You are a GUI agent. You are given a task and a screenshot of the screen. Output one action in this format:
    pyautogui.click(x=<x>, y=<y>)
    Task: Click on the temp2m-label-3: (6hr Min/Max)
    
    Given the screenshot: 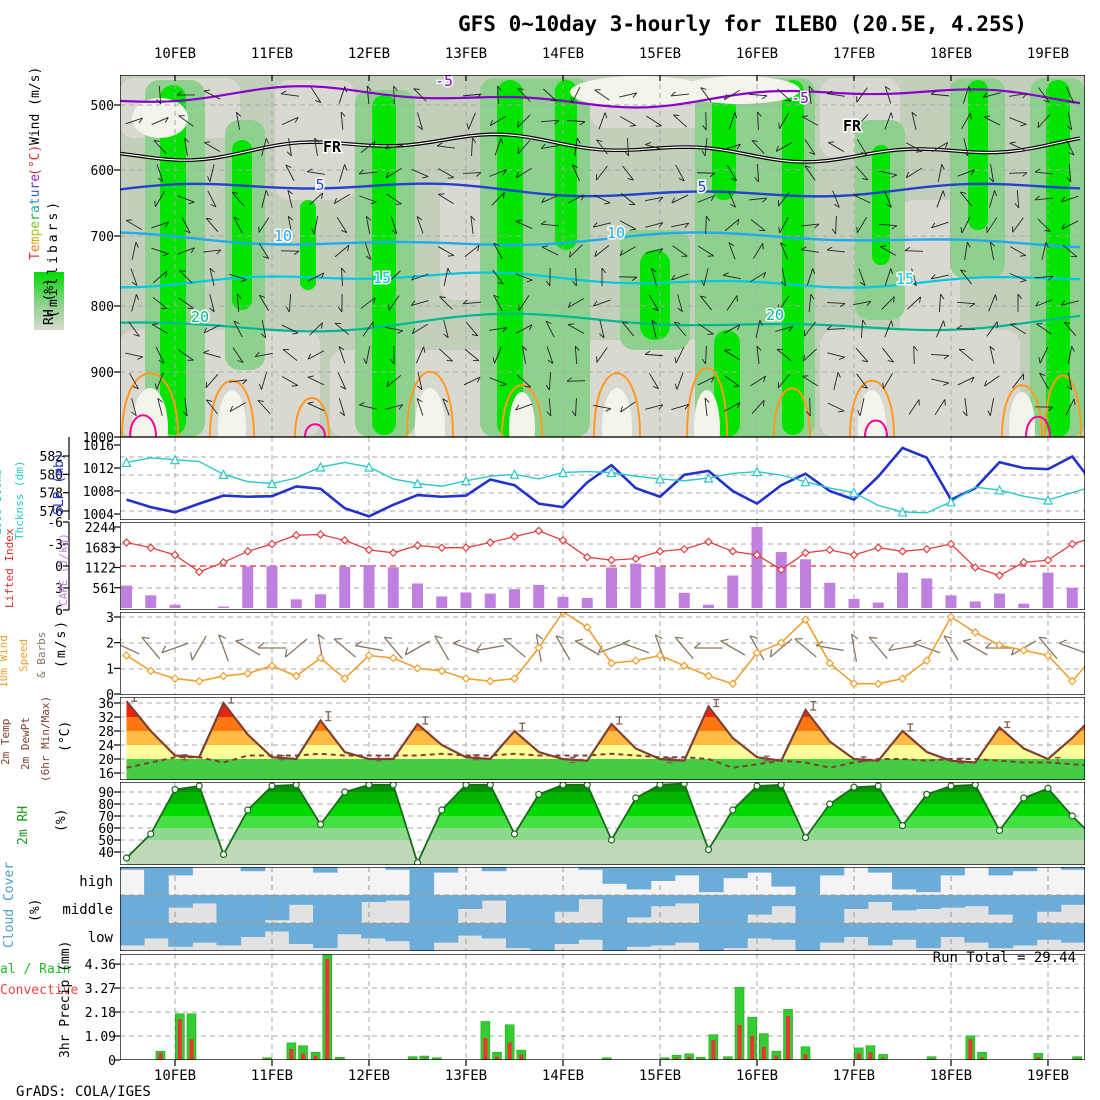 What is the action you would take?
    pyautogui.click(x=45, y=738)
    